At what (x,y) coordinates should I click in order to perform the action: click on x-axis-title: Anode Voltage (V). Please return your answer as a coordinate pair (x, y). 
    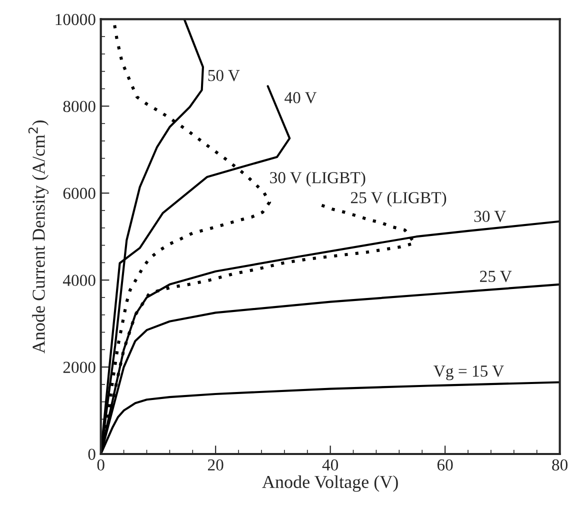
    Looking at the image, I should click on (330, 483).